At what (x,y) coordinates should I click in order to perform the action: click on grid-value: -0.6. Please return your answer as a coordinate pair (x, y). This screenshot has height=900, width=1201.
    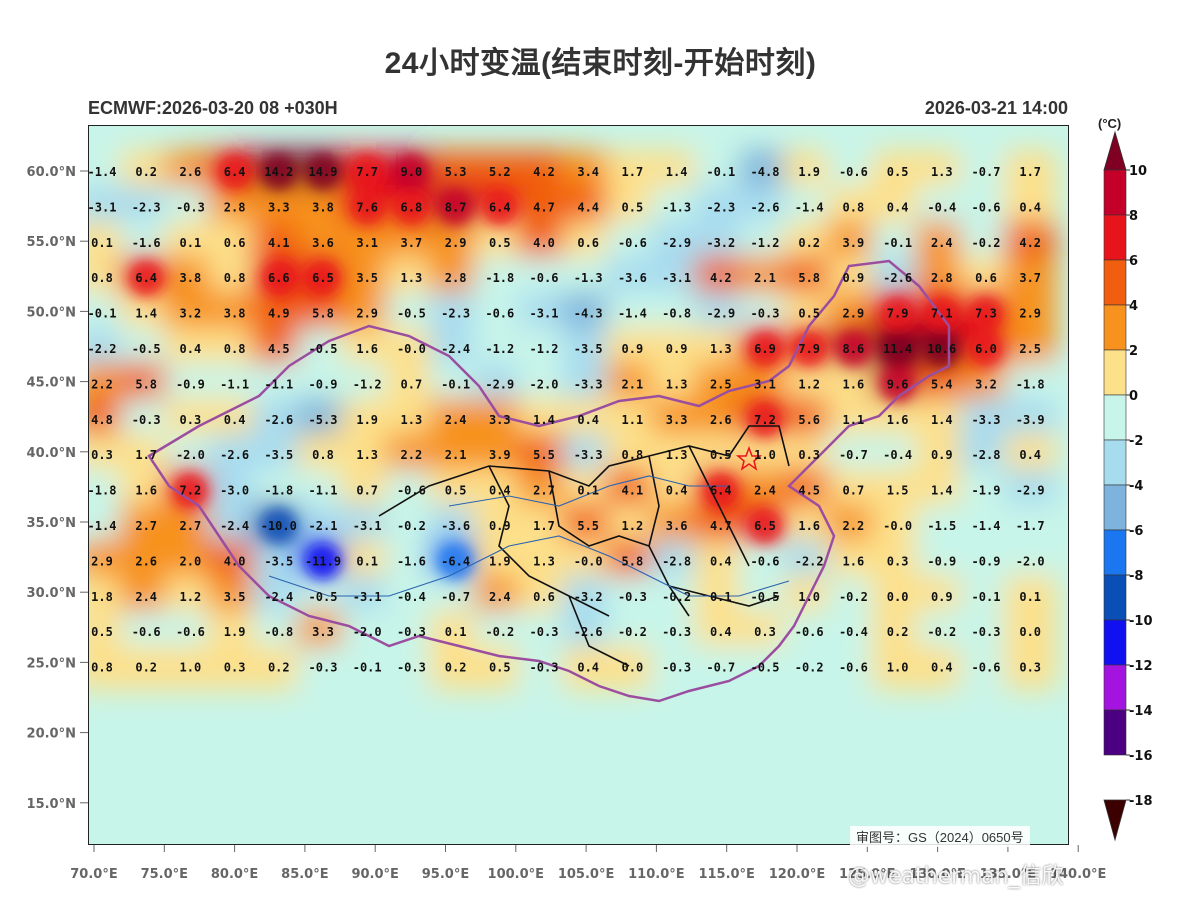
    Looking at the image, I should click on (190, 632).